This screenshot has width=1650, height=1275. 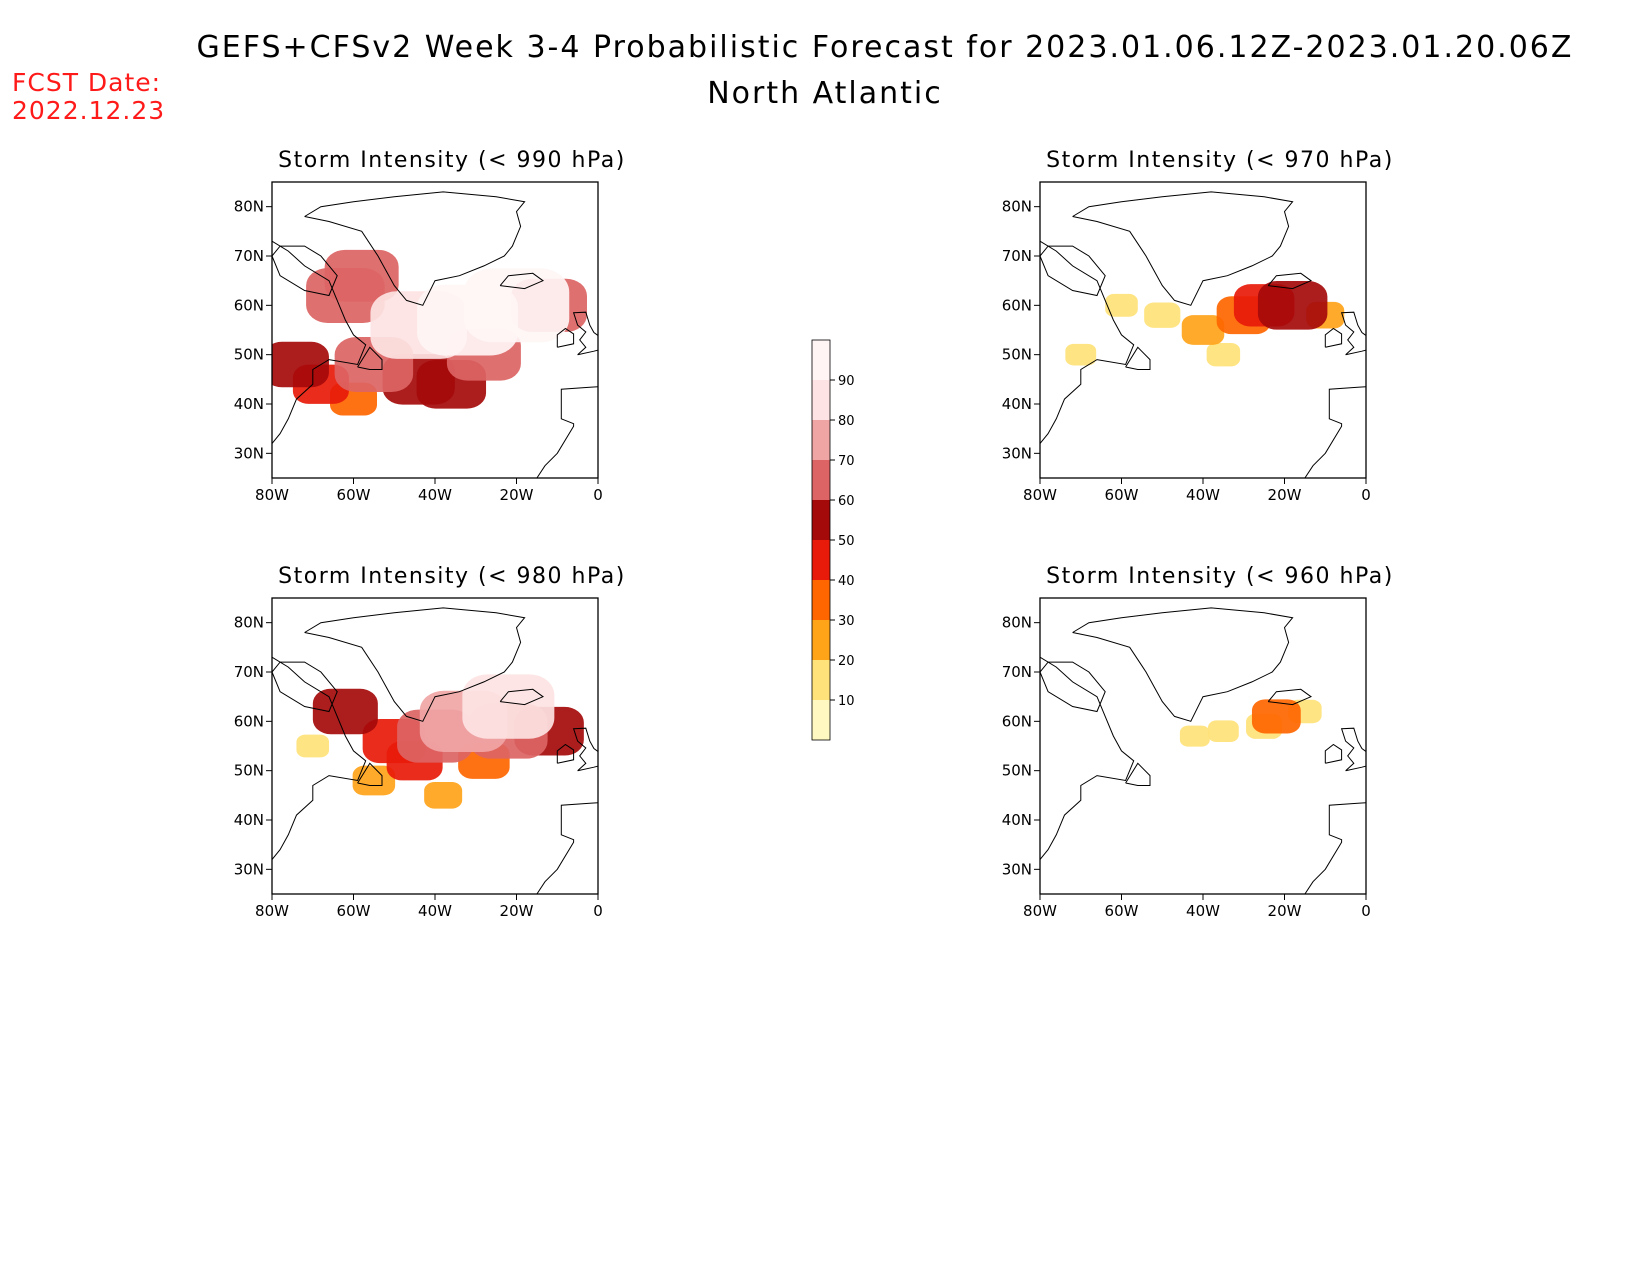 What do you see at coordinates (87, 82) in the screenshot?
I see `fcst-date-label: FCST Date:` at bounding box center [87, 82].